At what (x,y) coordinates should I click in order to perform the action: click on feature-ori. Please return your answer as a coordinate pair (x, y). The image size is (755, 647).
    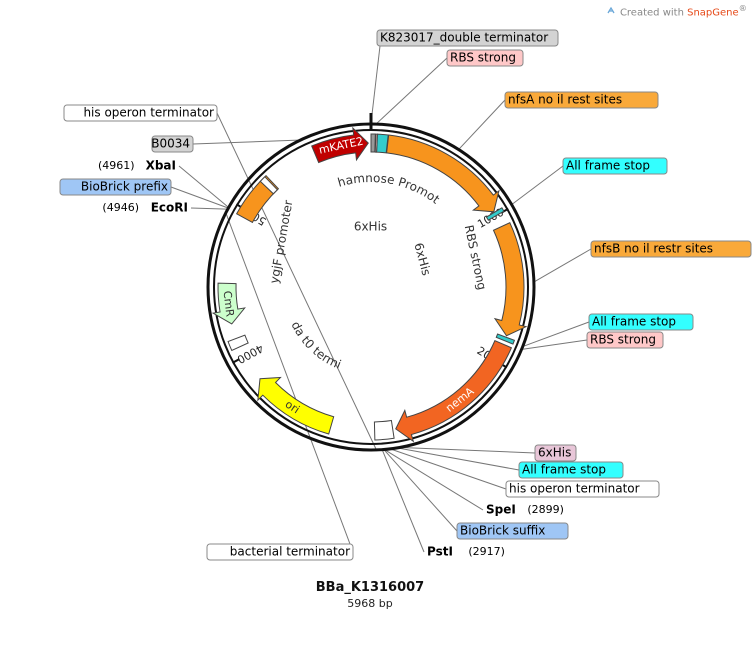
    Looking at the image, I should click on (296, 405).